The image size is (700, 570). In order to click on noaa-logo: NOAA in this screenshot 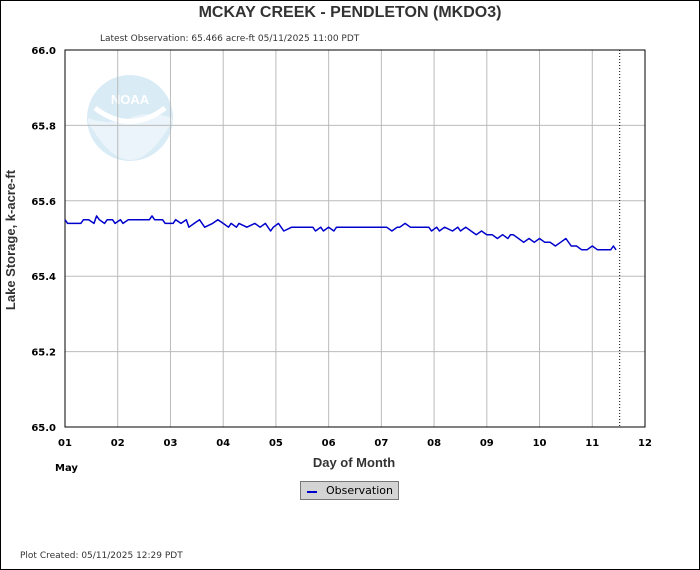, I will do `click(130, 118)`.